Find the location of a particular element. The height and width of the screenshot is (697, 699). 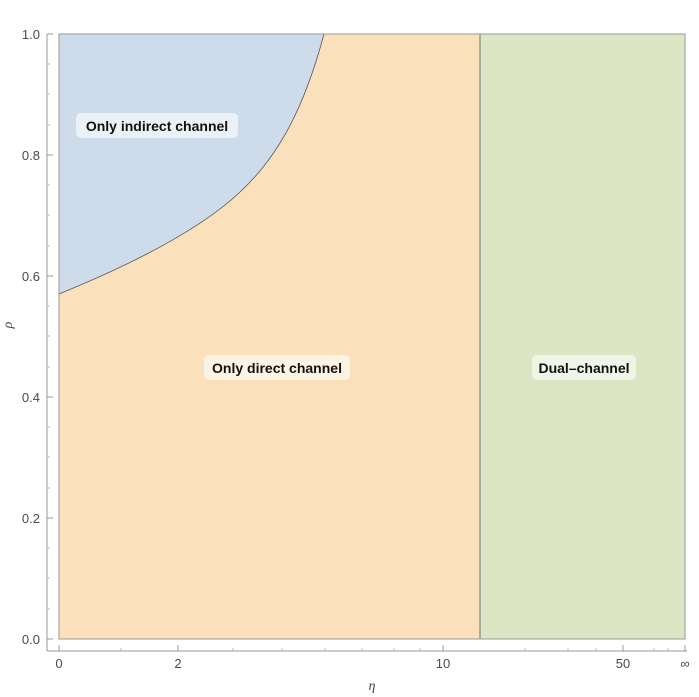

x-tick-label: ∞ is located at coordinates (684, 663).